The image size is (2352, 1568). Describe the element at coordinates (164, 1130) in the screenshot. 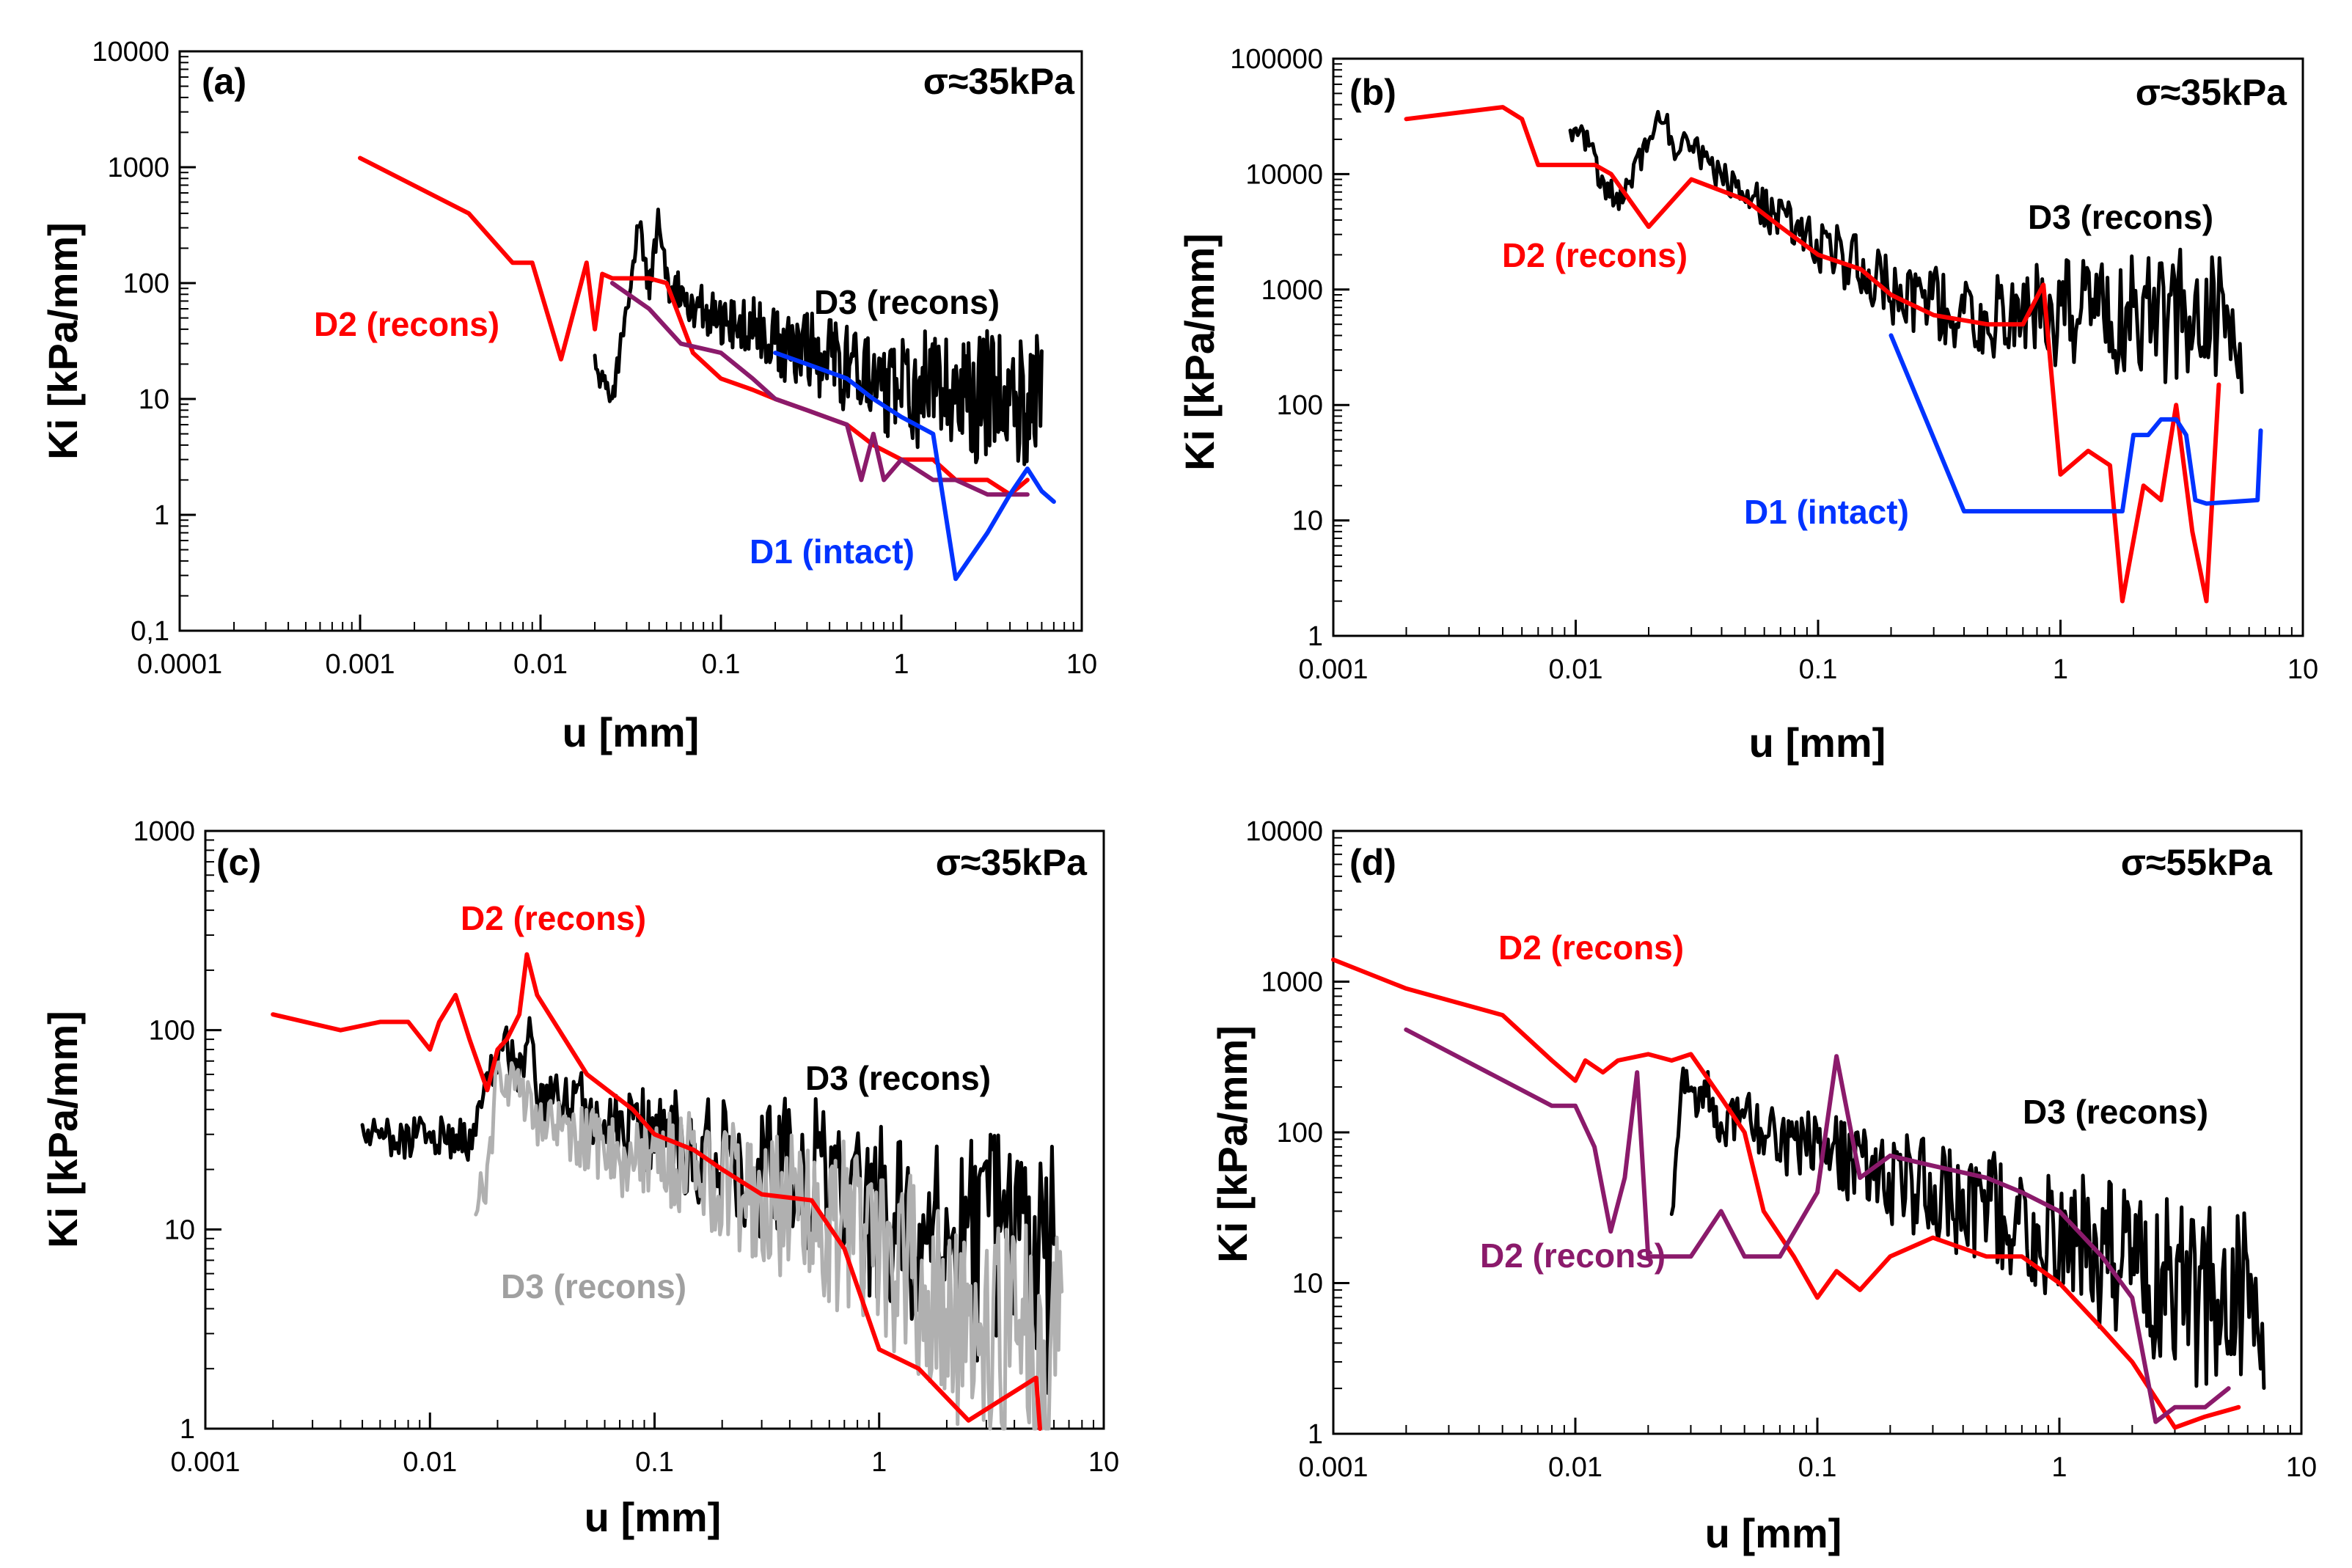

I see `y-tick-labels: 1 10 100 1000` at that location.